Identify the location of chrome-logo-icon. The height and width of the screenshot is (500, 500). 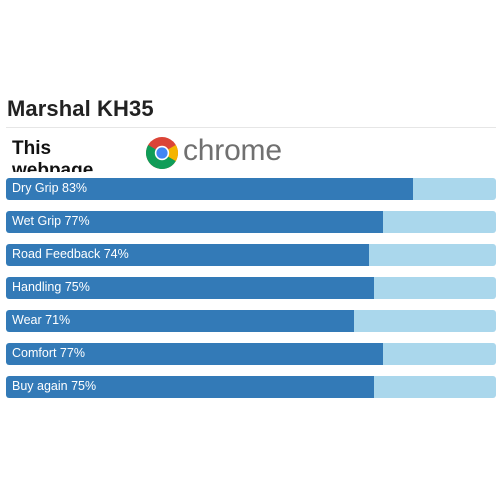
(161, 153).